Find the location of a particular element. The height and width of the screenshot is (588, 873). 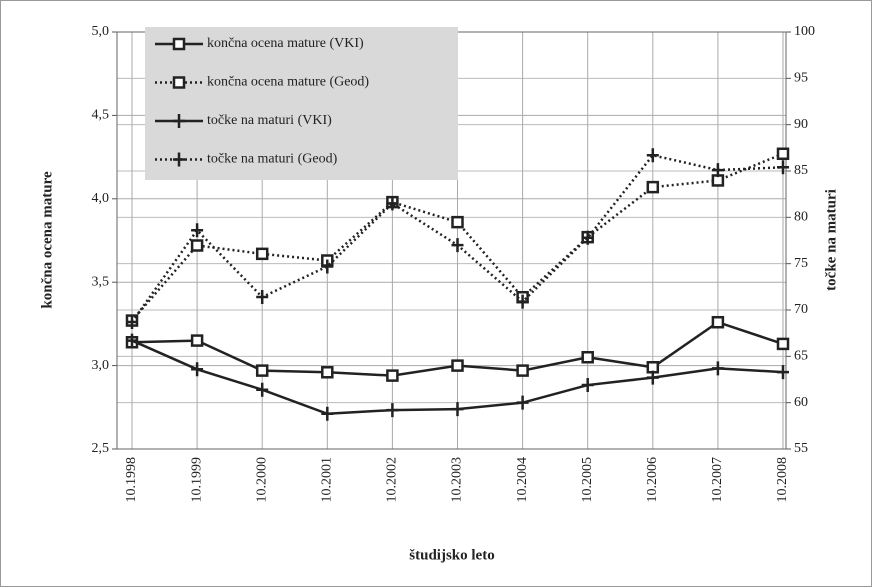

y-axis-title: končna ocena mature is located at coordinates (47, 240).